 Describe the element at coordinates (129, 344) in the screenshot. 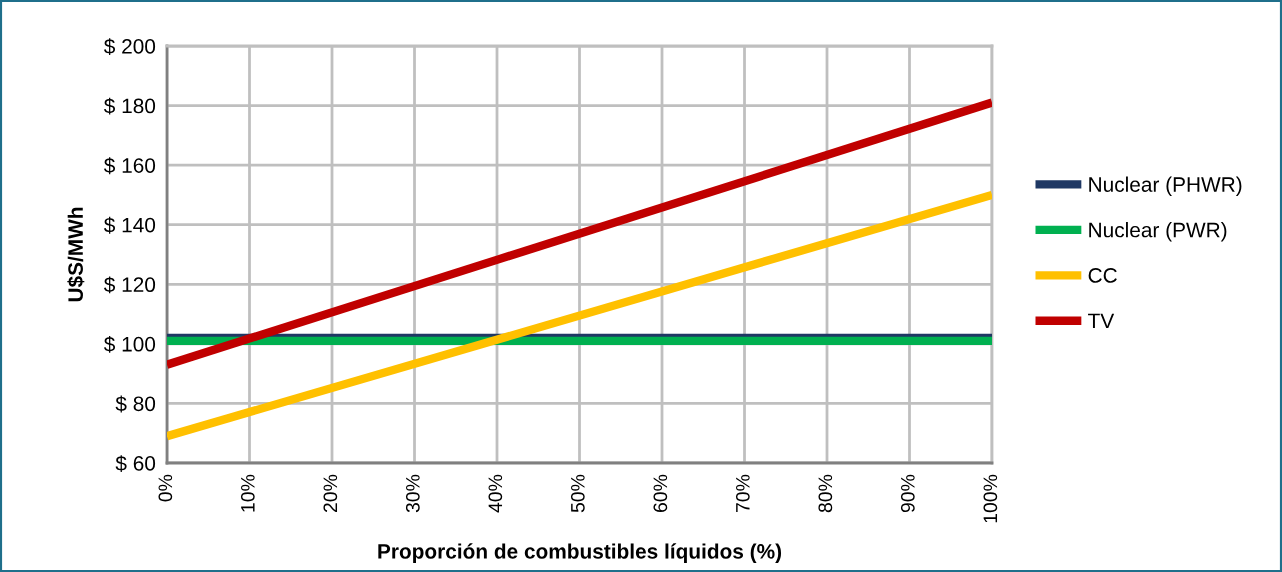

I see `y-tick-label: $ 100` at that location.